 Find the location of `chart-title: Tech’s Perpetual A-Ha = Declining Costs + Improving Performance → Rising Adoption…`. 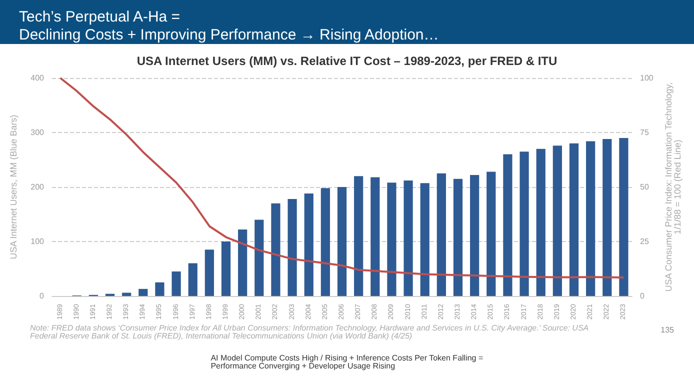

chart-title: Tech’s Perpetual A-Ha = Declining Costs + Improving Performance → Rising Adoption… is located at coordinates (229, 26).